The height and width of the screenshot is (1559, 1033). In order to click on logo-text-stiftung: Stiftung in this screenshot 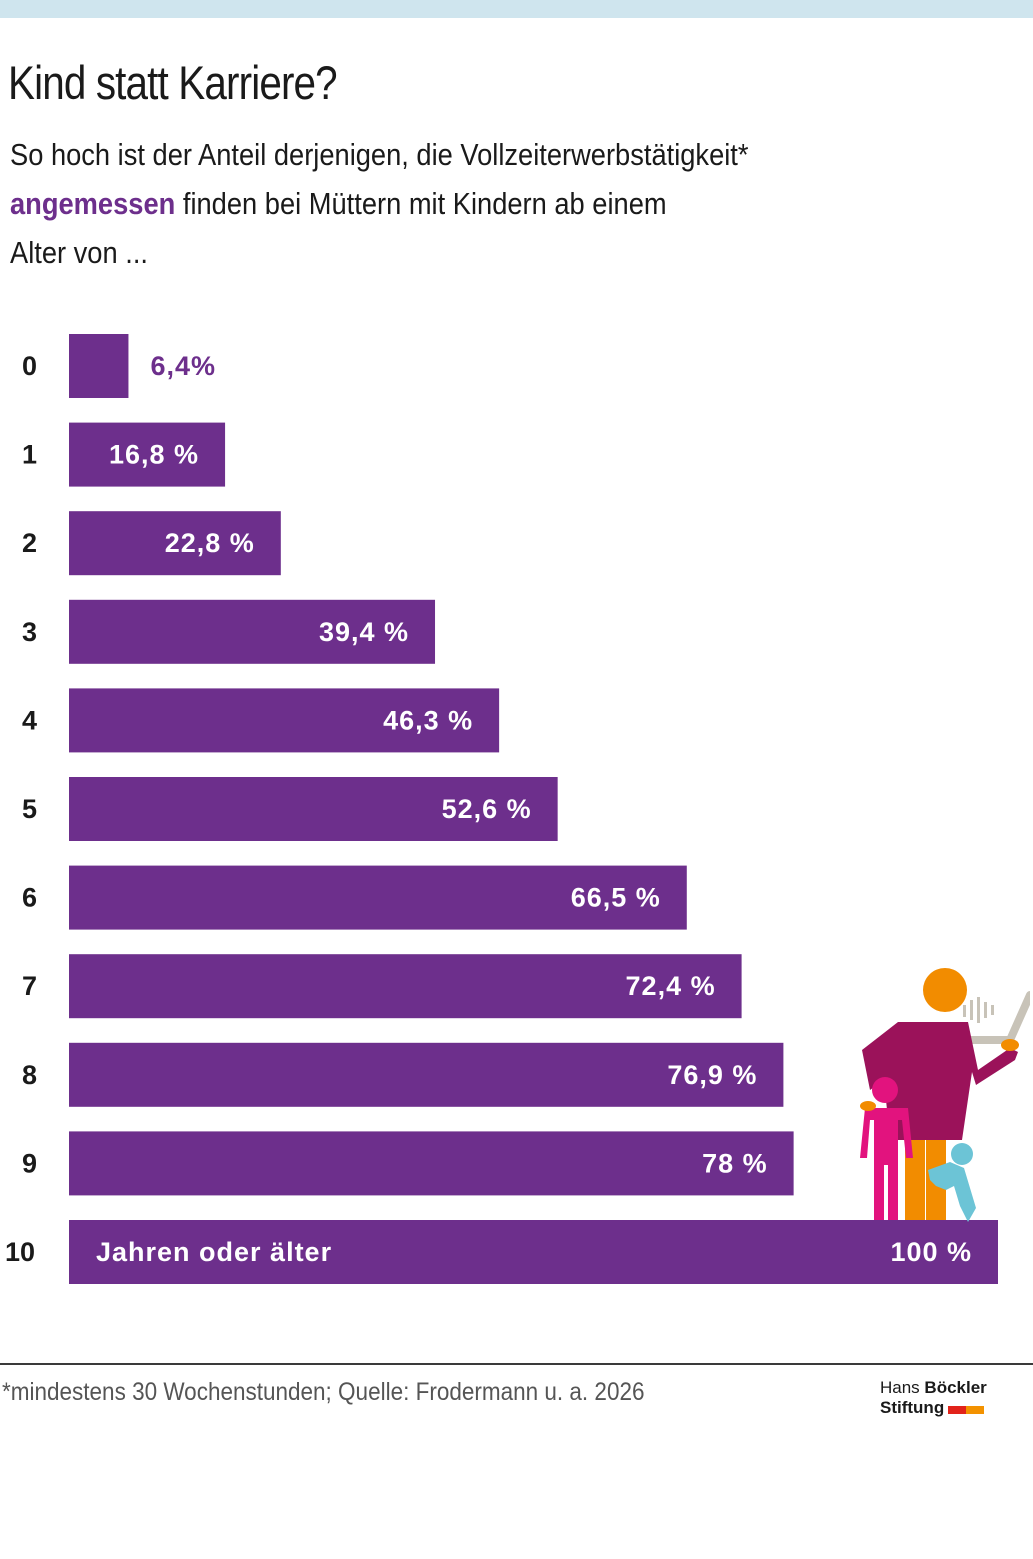, I will do `click(912, 1407)`.